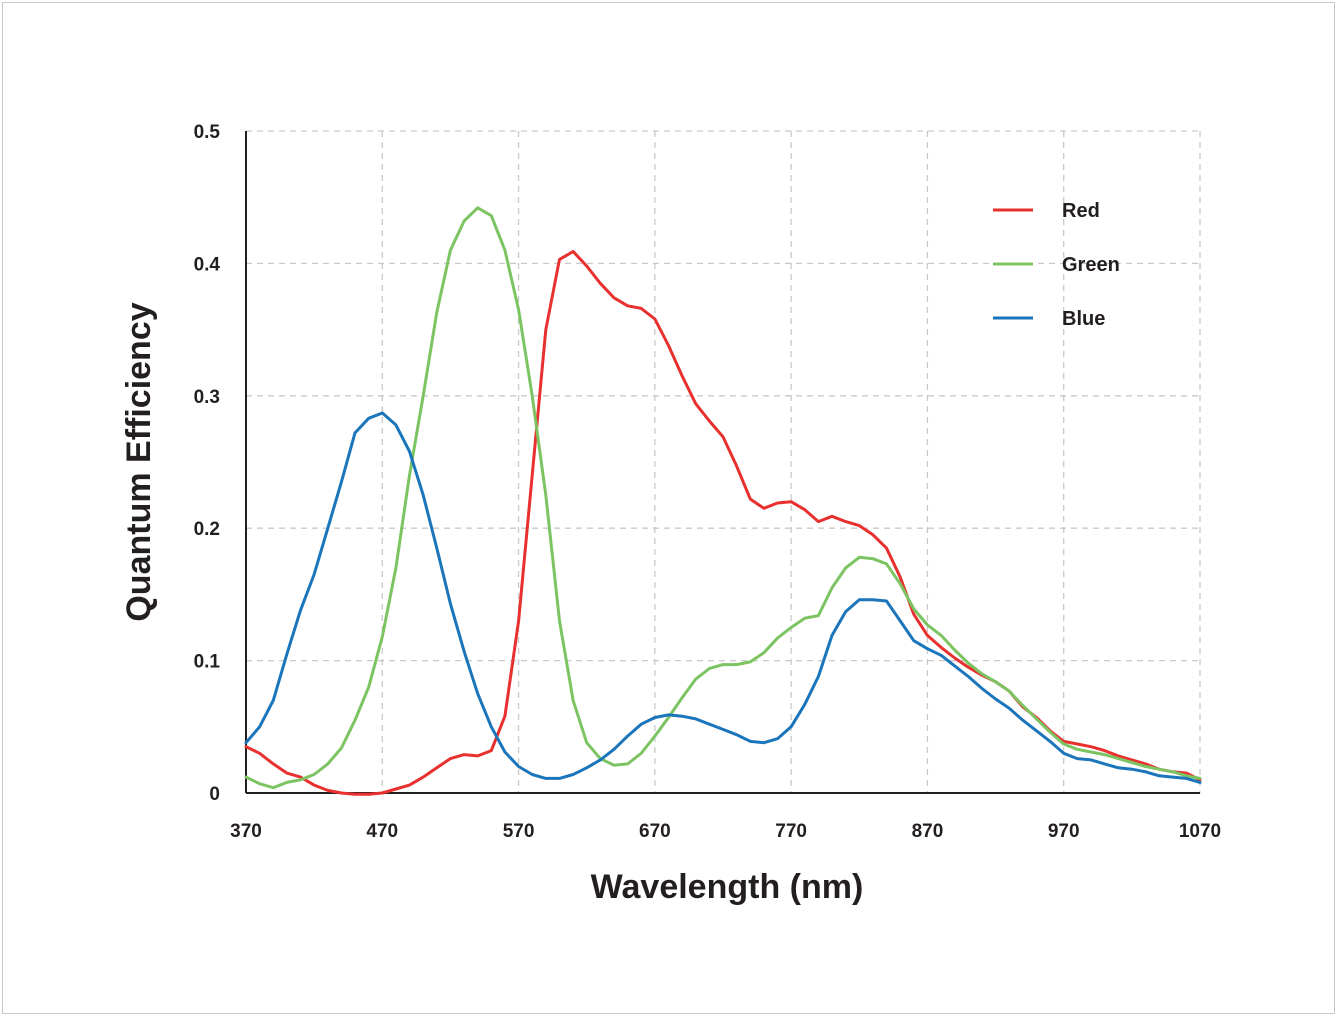 The image size is (1339, 1018). What do you see at coordinates (207, 529) in the screenshot?
I see `y-tick-label: 0.2` at bounding box center [207, 529].